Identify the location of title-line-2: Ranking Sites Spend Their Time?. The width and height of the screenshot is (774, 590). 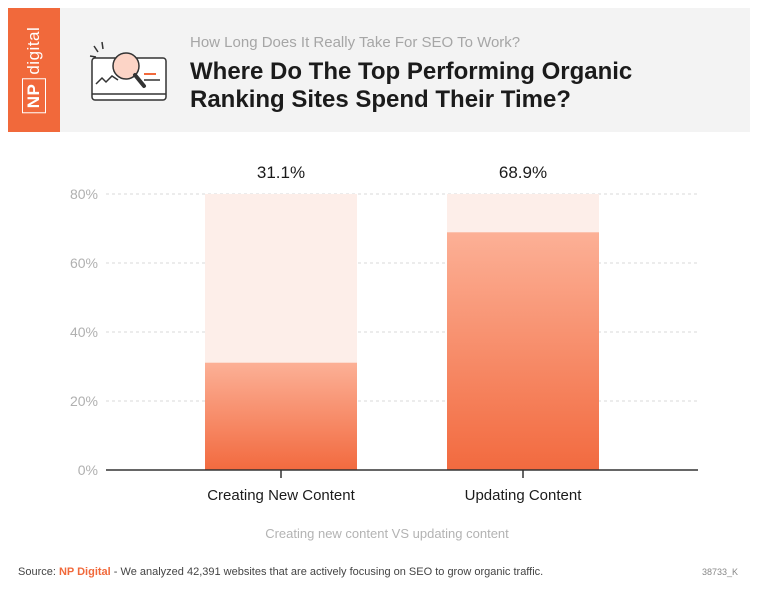
(380, 99).